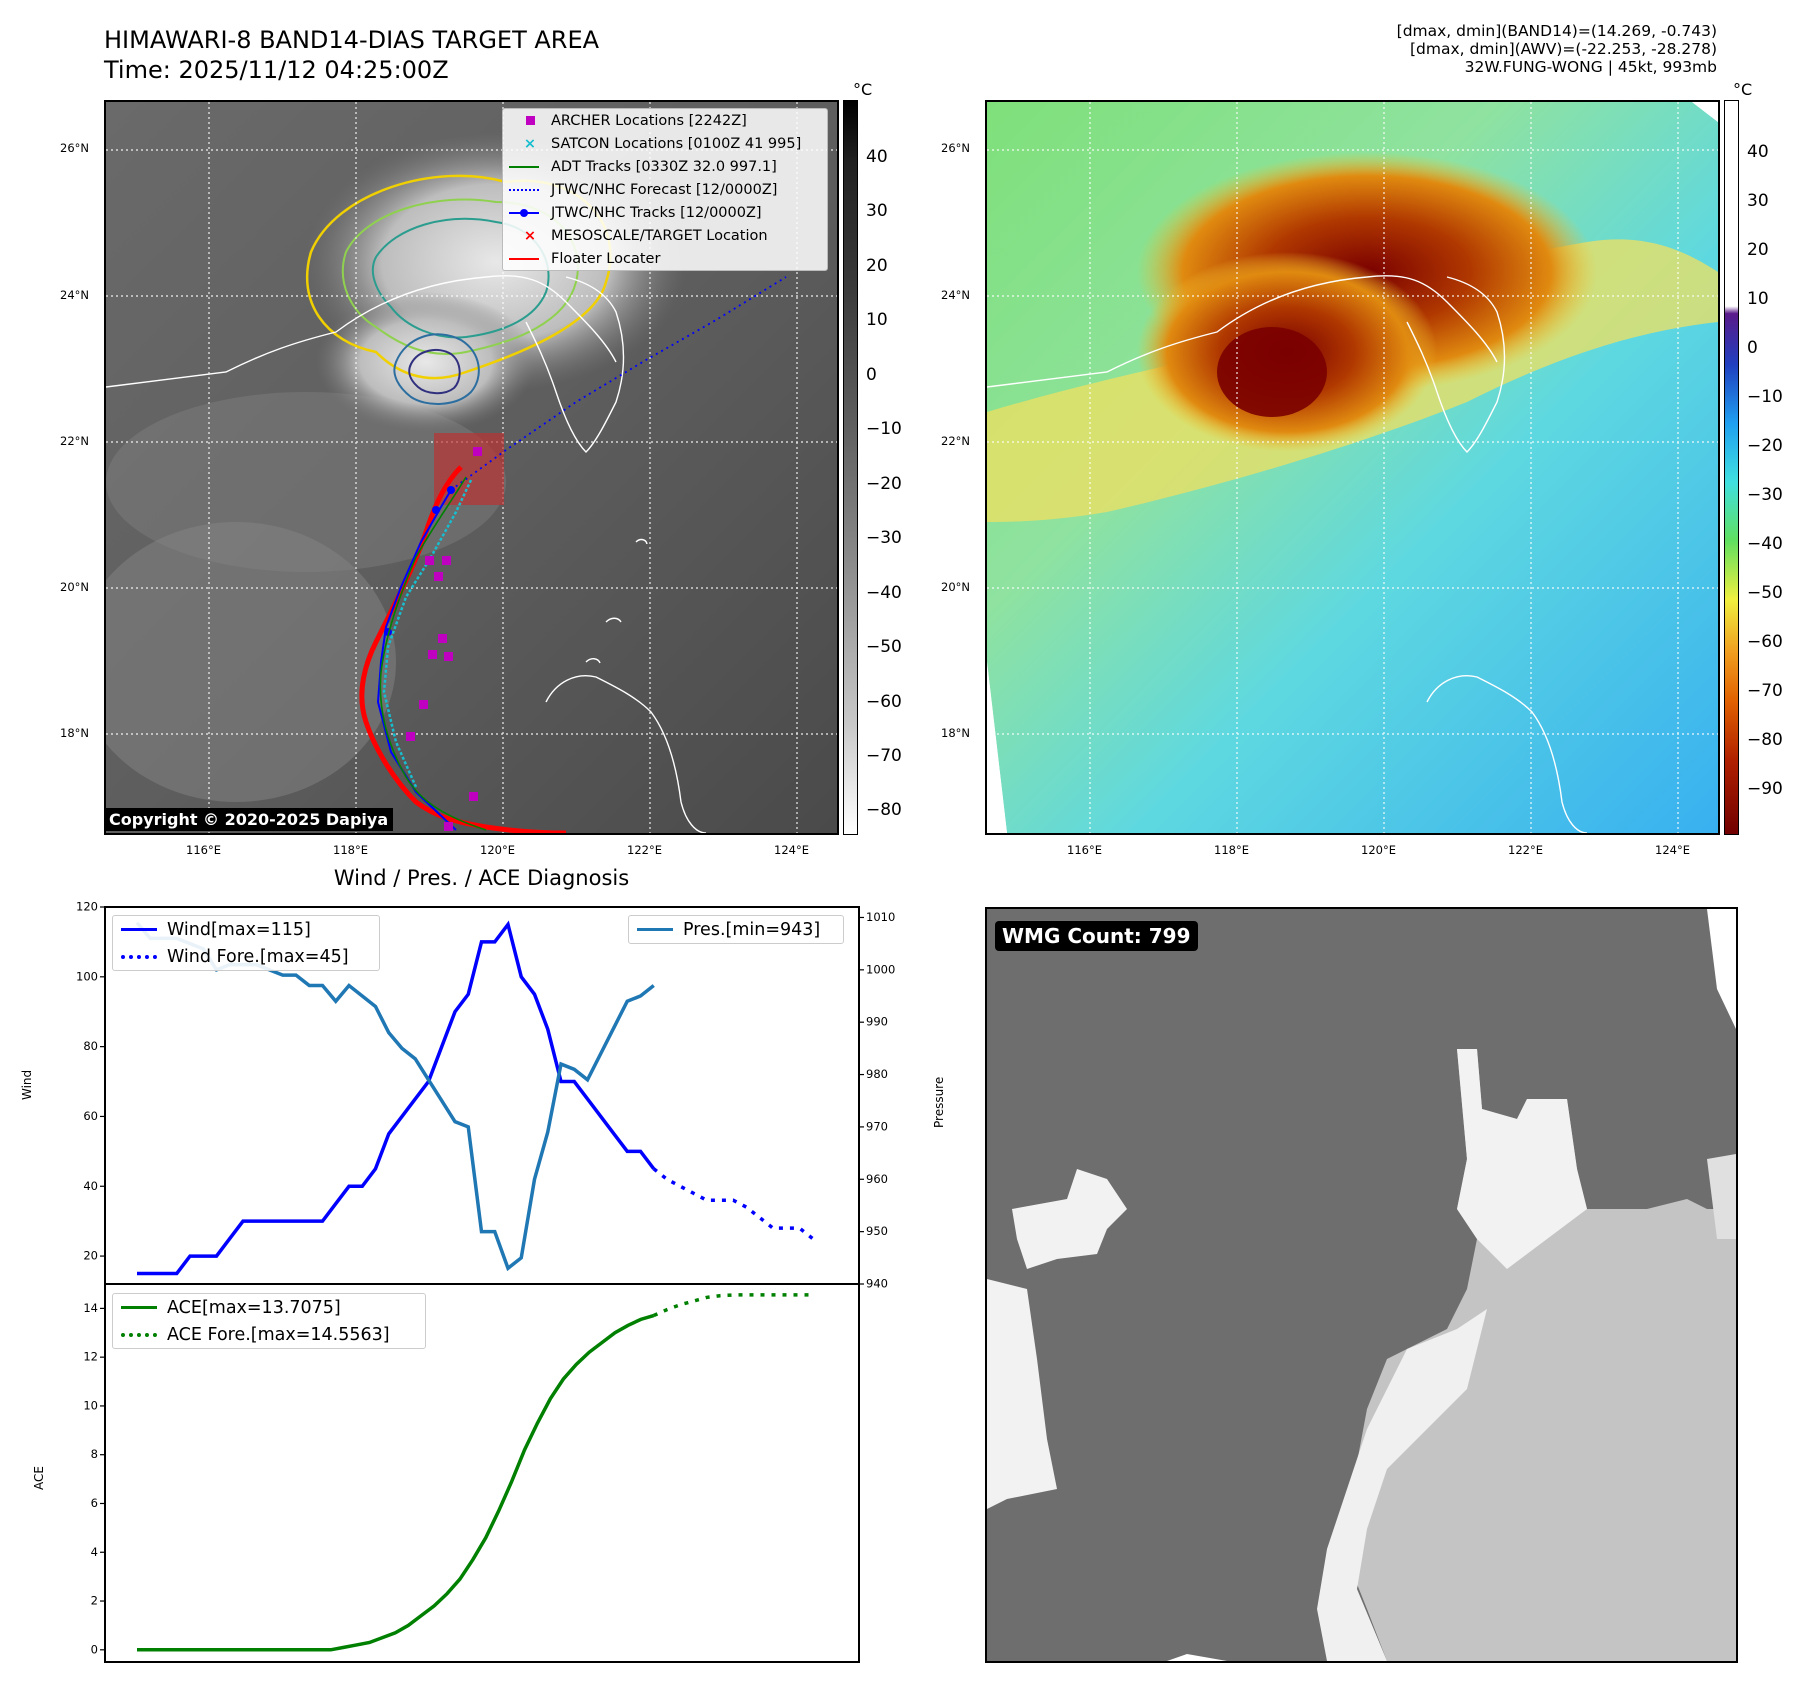 This screenshot has width=1797, height=1690. What do you see at coordinates (94, 1478) in the screenshot?
I see `ace-ticks: 14 12 10 8 6 4 2 0` at bounding box center [94, 1478].